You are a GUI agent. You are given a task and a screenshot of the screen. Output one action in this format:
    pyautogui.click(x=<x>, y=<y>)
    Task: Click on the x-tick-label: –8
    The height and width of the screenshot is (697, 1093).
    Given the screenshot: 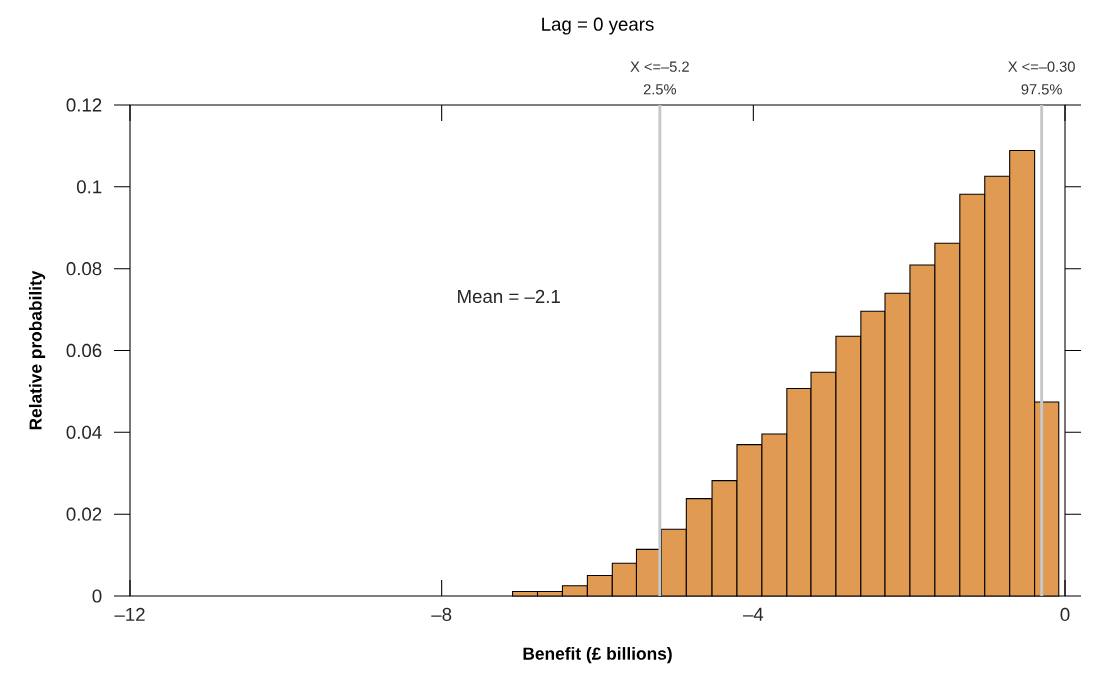 What is the action you would take?
    pyautogui.click(x=441, y=614)
    